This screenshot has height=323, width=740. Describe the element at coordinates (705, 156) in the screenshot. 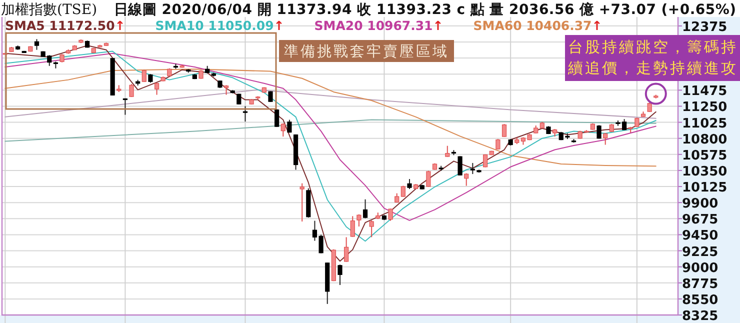

I see `y-tick-label: 10575` at that location.